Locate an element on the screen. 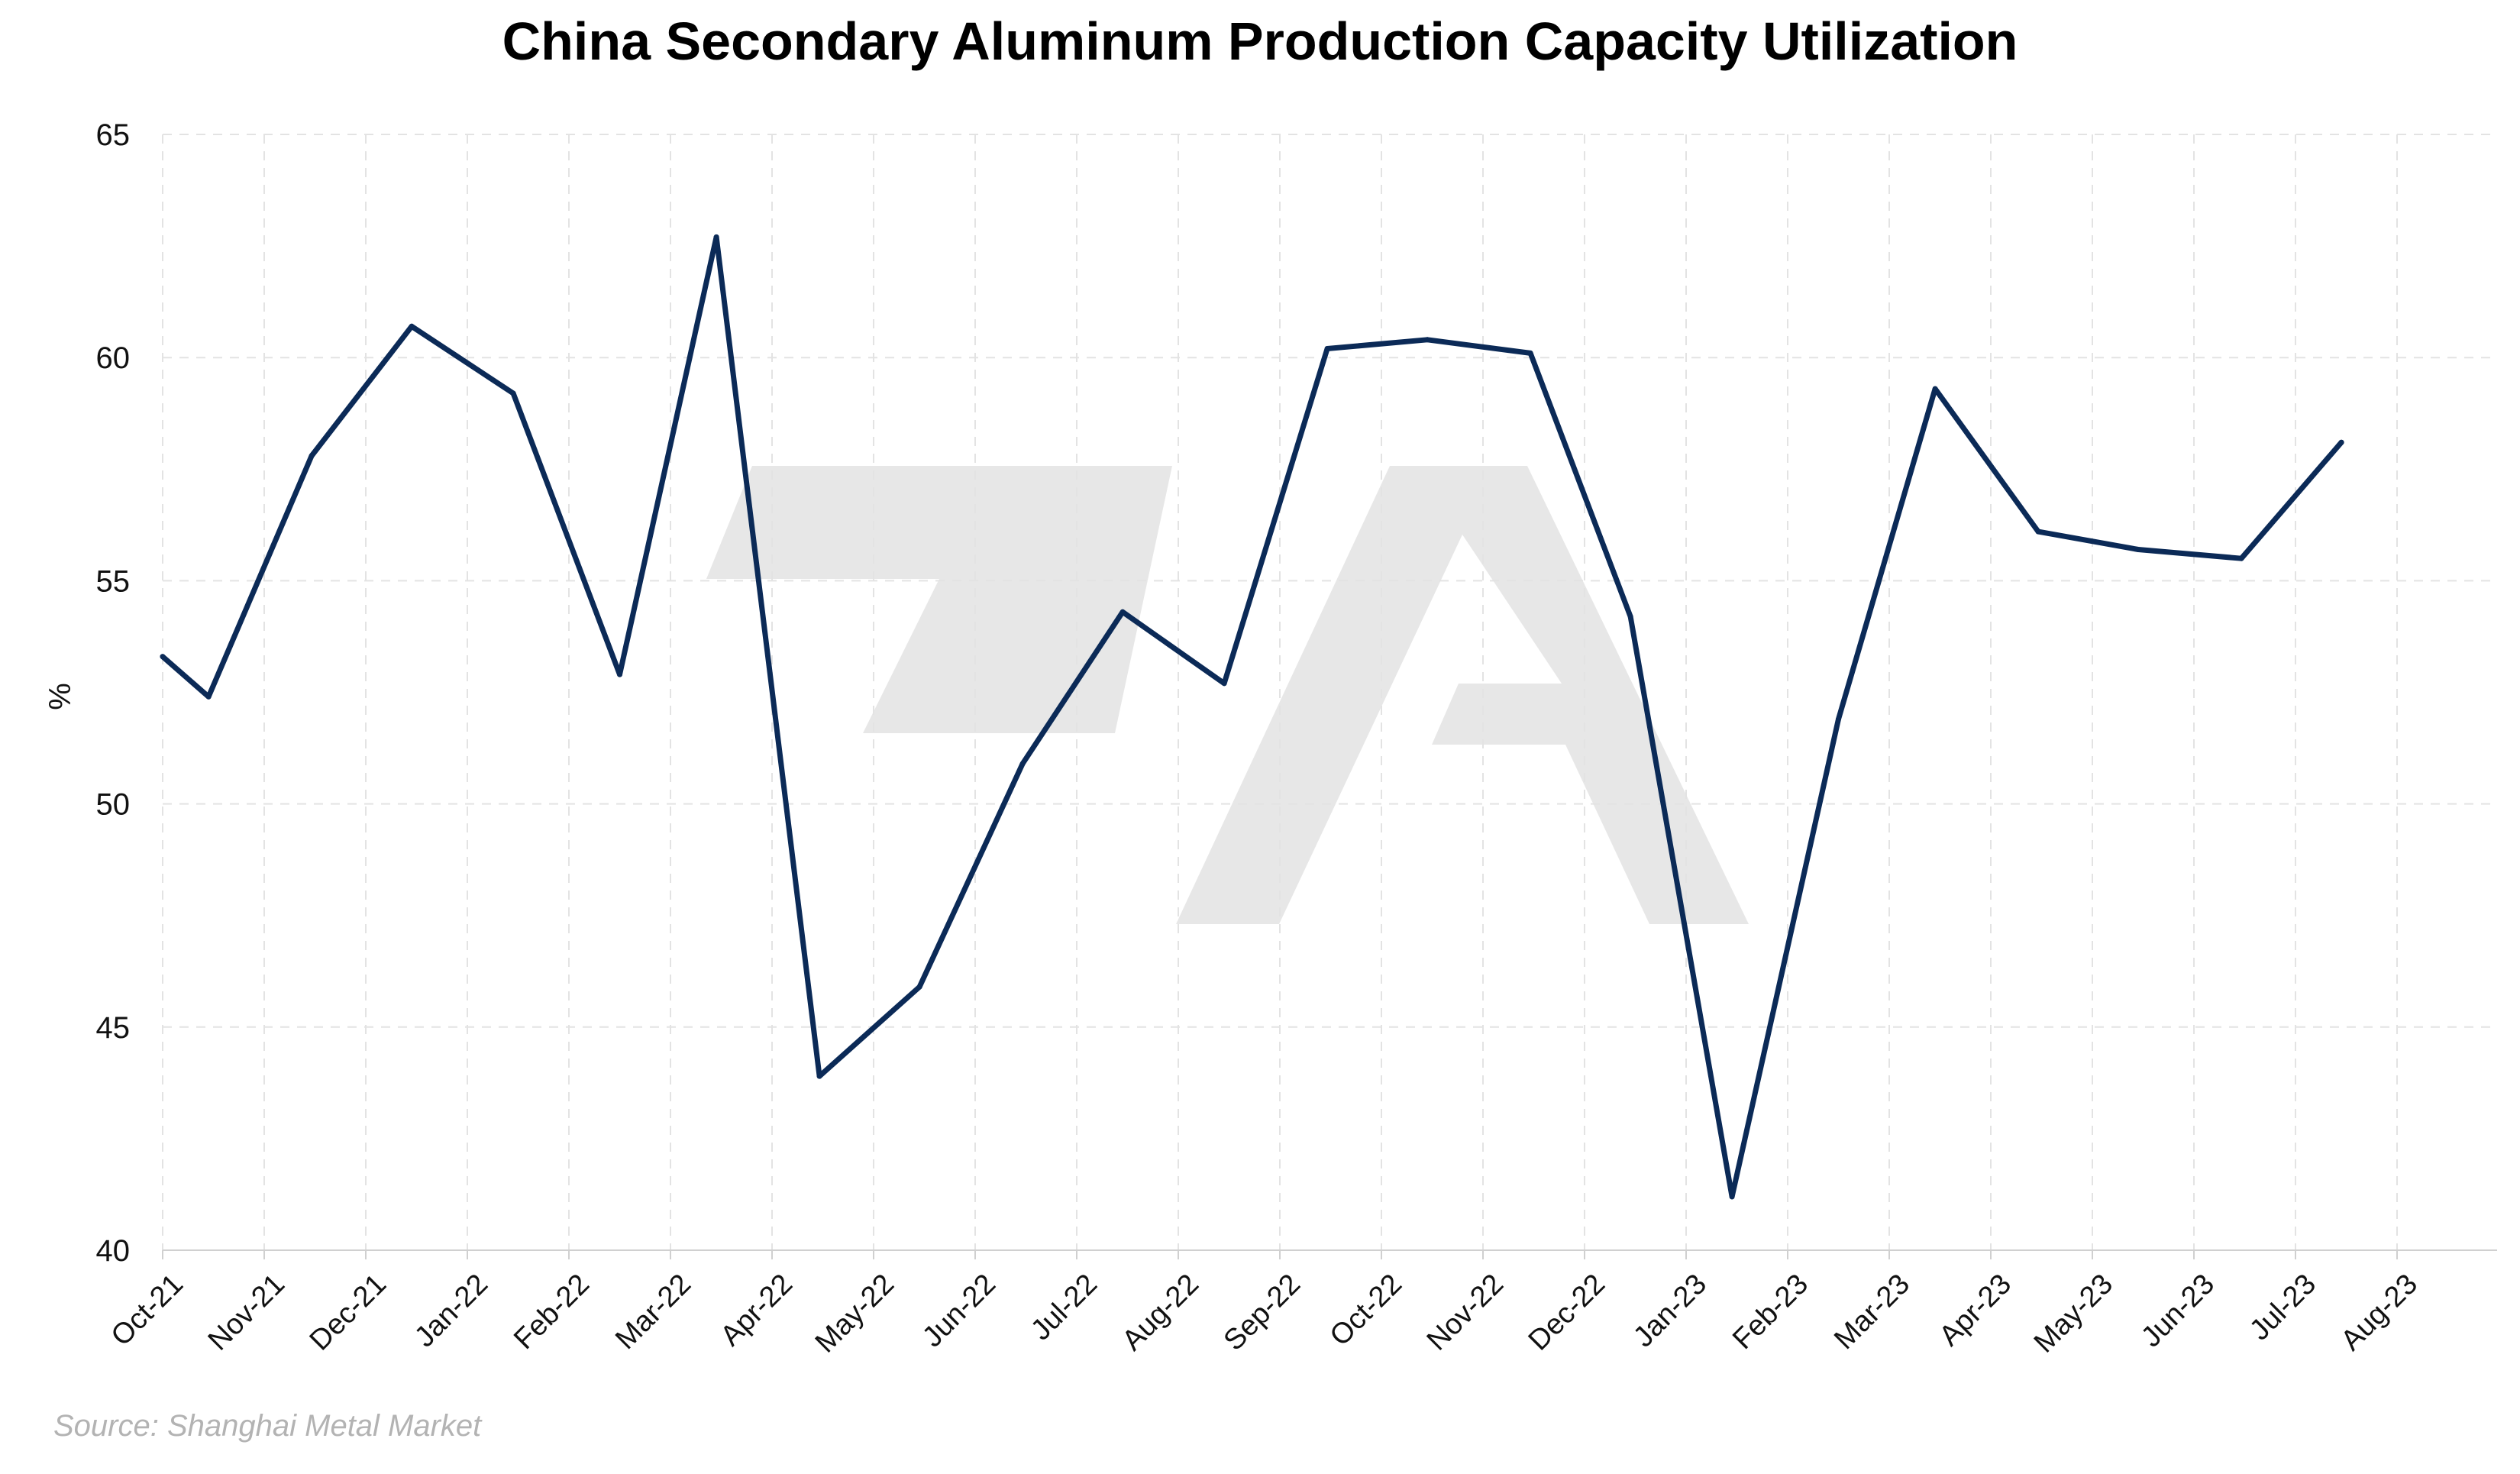 This screenshot has width=2520, height=1474. x-tick-label: Feb-23 is located at coordinates (1770, 1312).